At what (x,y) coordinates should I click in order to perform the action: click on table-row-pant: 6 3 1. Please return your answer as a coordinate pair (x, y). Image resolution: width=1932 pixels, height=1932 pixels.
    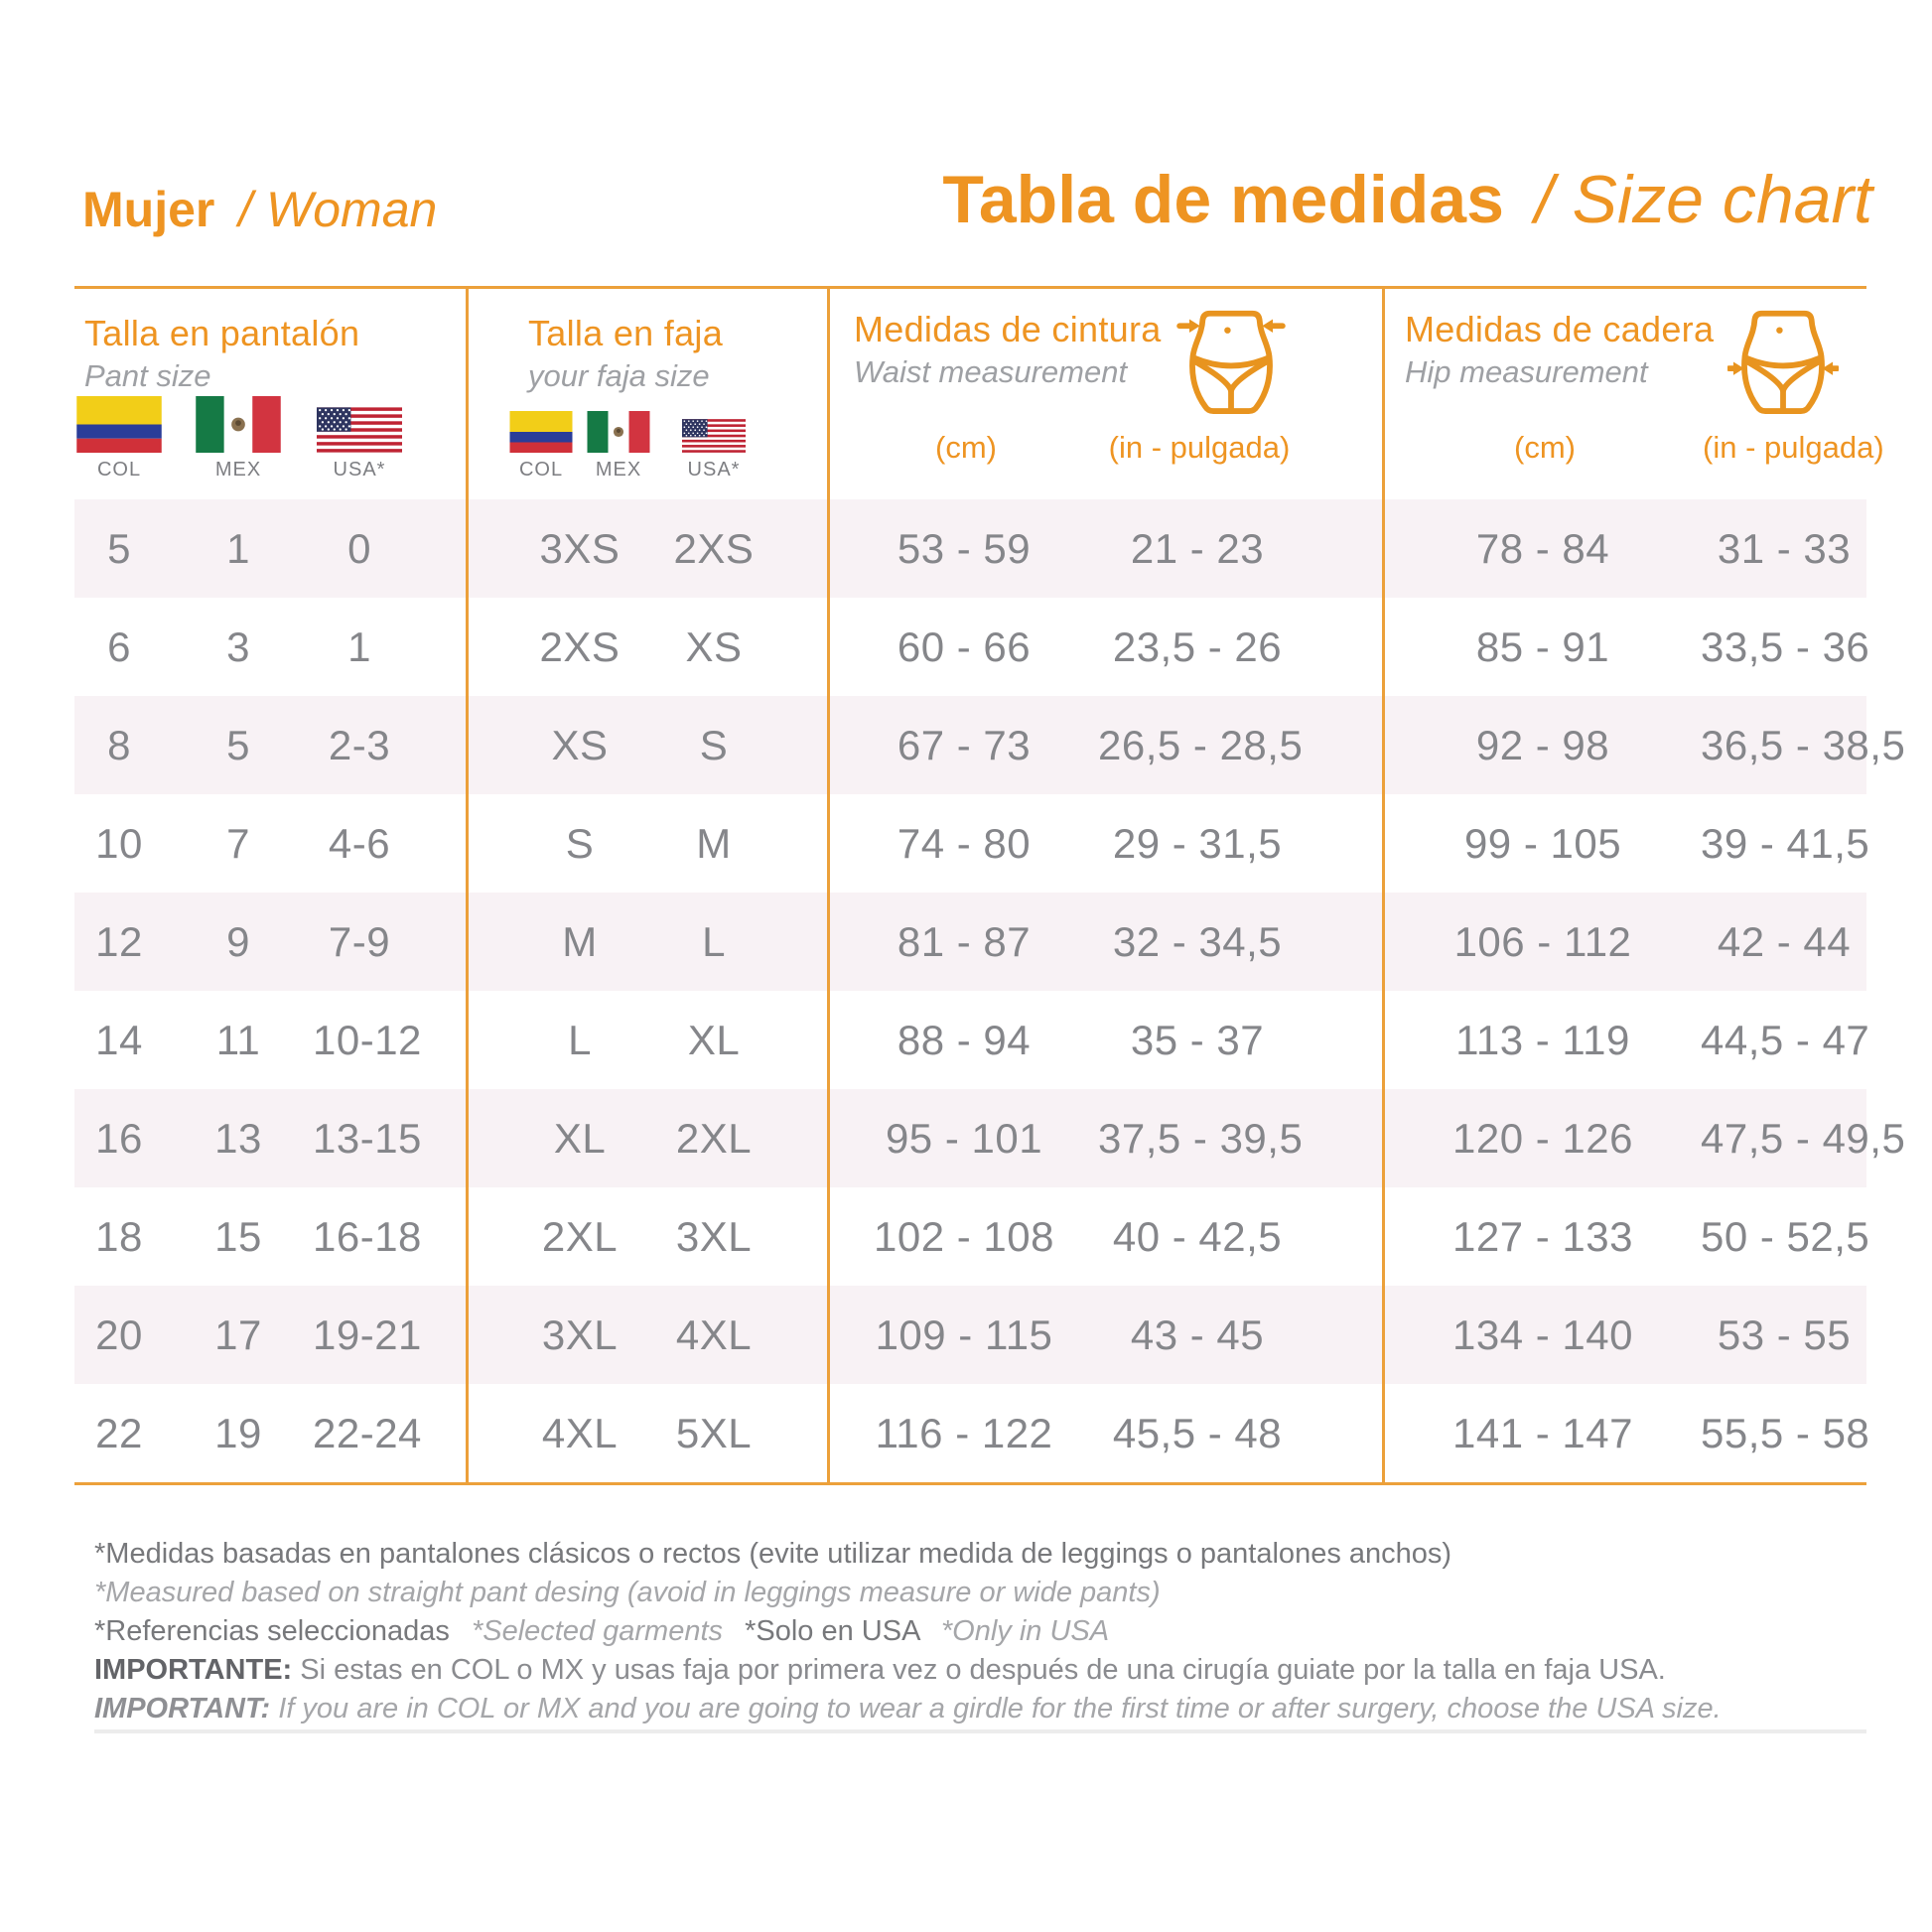
    Looking at the image, I should click on (270, 647).